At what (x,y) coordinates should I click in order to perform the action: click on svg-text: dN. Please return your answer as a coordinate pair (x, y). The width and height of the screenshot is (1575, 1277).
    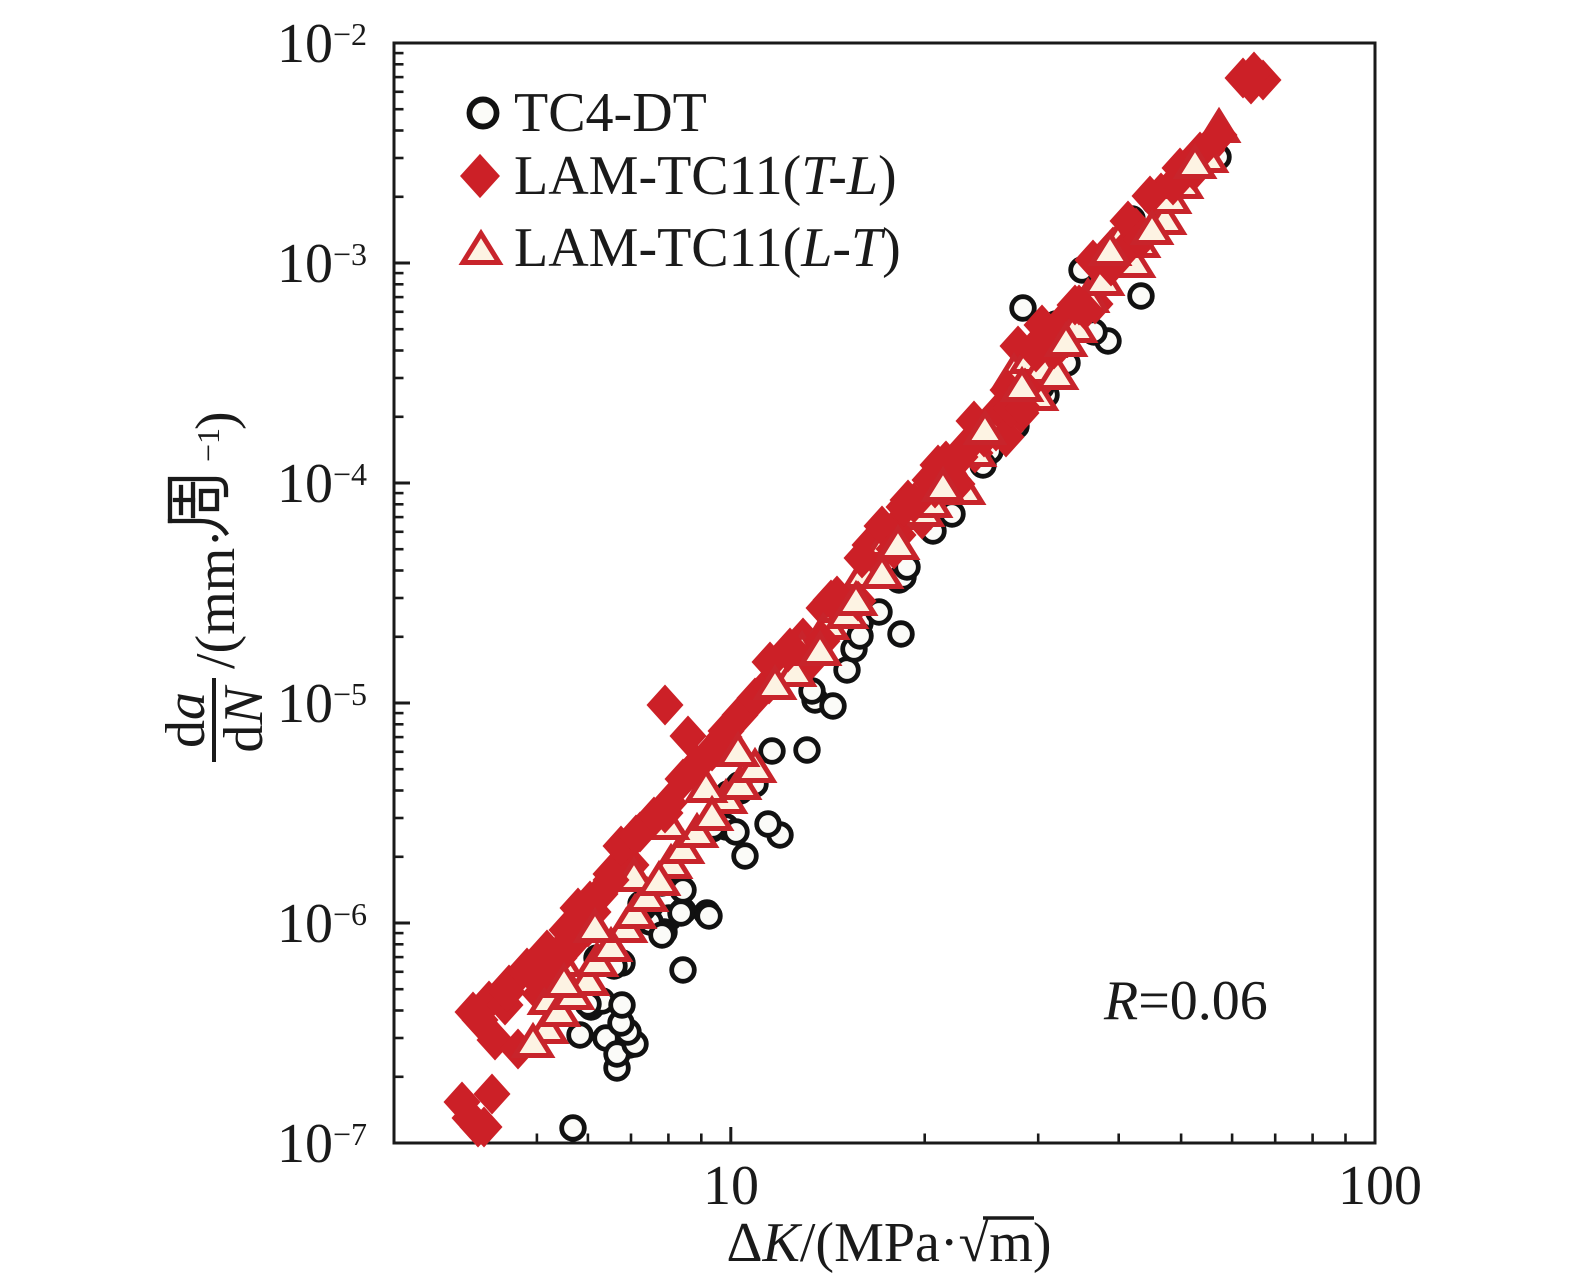
    Looking at the image, I should click on (244, 719).